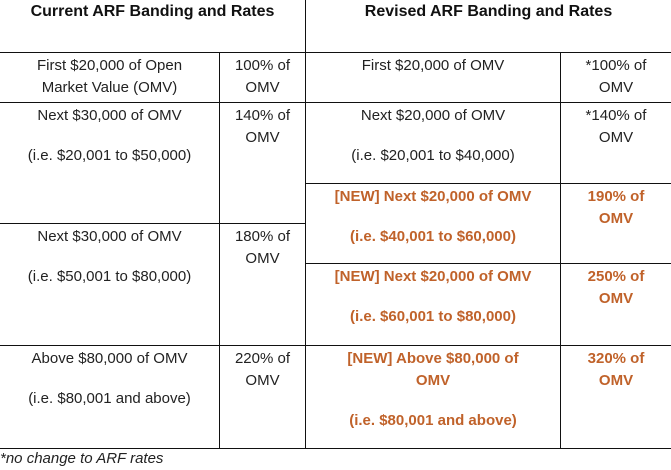 The image size is (671, 470). I want to click on rate-text: 100% of, so click(262, 65).